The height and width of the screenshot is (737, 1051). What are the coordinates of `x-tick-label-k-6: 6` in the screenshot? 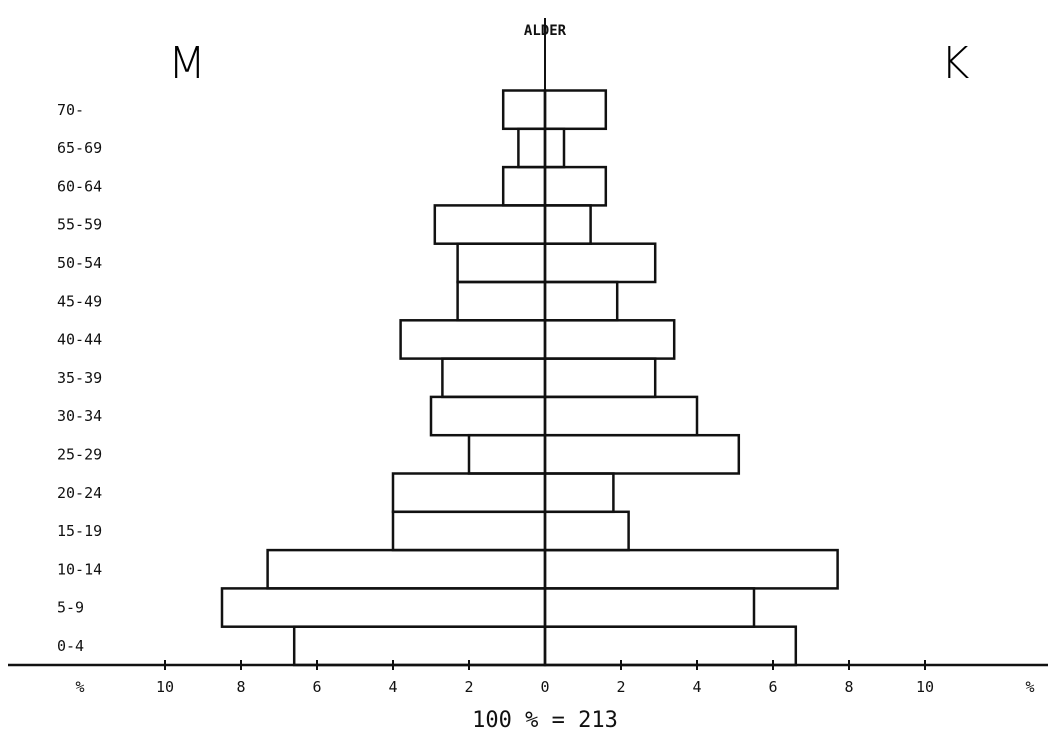 It's located at (772, 687).